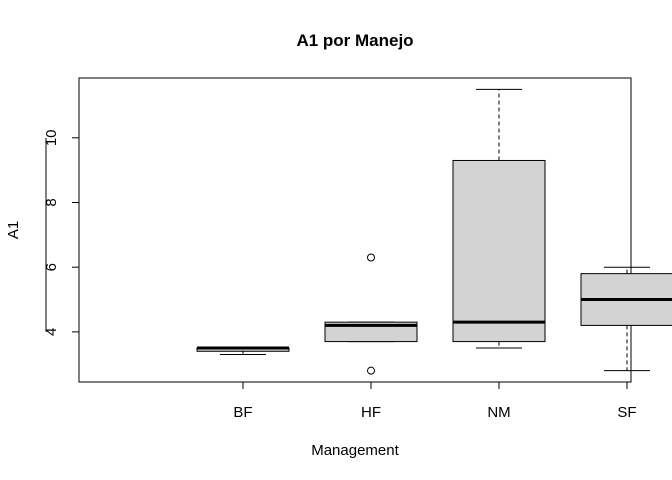 The width and height of the screenshot is (672, 480). What do you see at coordinates (499, 251) in the screenshot?
I see `box-nm-iqr` at bounding box center [499, 251].